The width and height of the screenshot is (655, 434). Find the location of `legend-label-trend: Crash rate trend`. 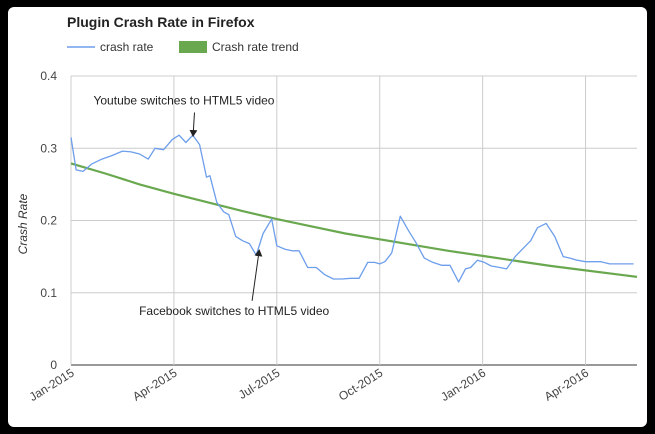

legend-label-trend: Crash rate trend is located at coordinates (255, 47).